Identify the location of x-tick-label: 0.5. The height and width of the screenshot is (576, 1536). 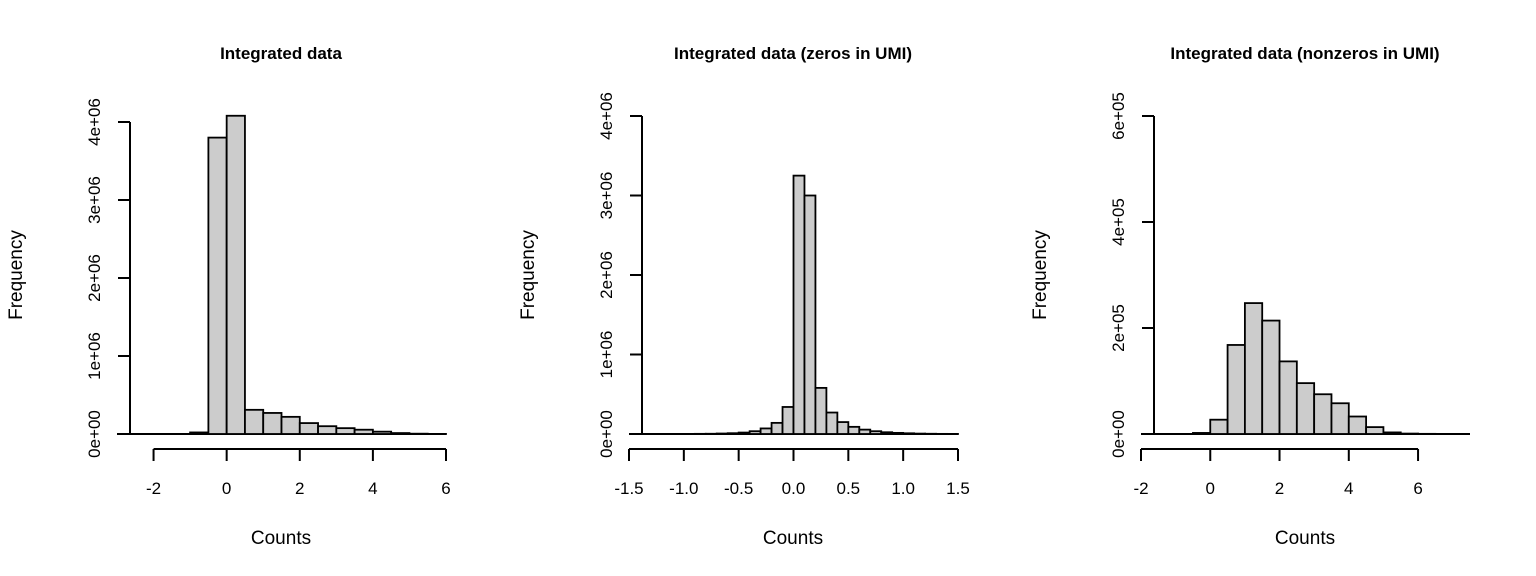
(849, 488).